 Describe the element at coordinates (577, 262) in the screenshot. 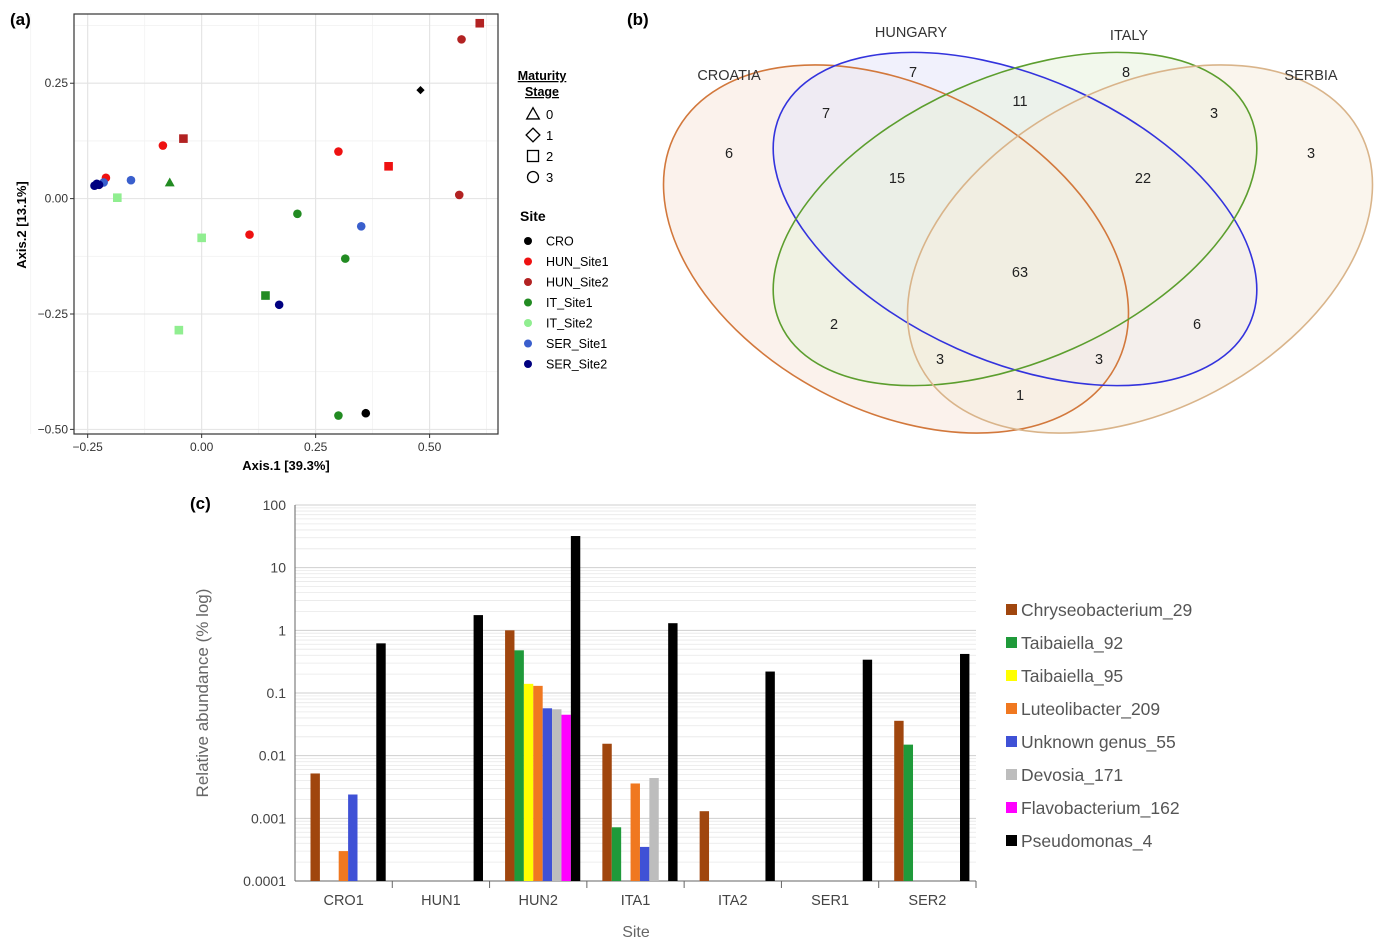

I see `legend-site-label: HUN_Site1` at that location.